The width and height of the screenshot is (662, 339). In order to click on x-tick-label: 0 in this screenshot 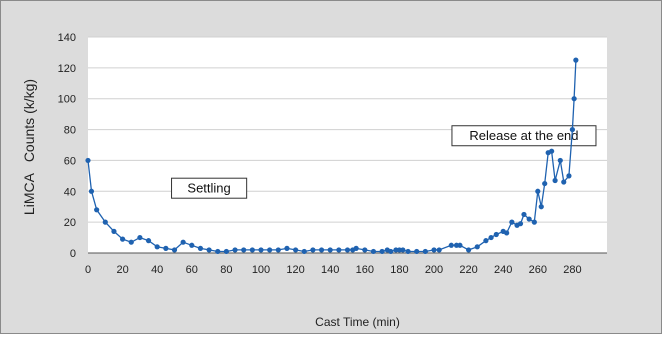, I will do `click(88, 270)`.